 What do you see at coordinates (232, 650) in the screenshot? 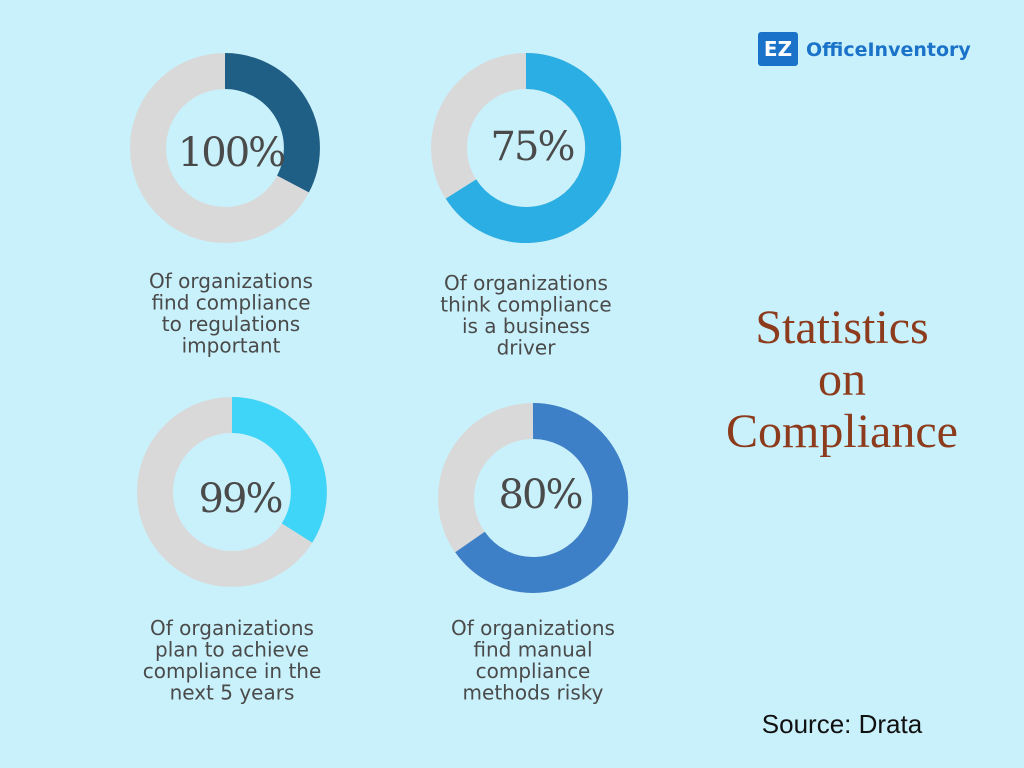
I see `stat-caption: plan to achieve` at bounding box center [232, 650].